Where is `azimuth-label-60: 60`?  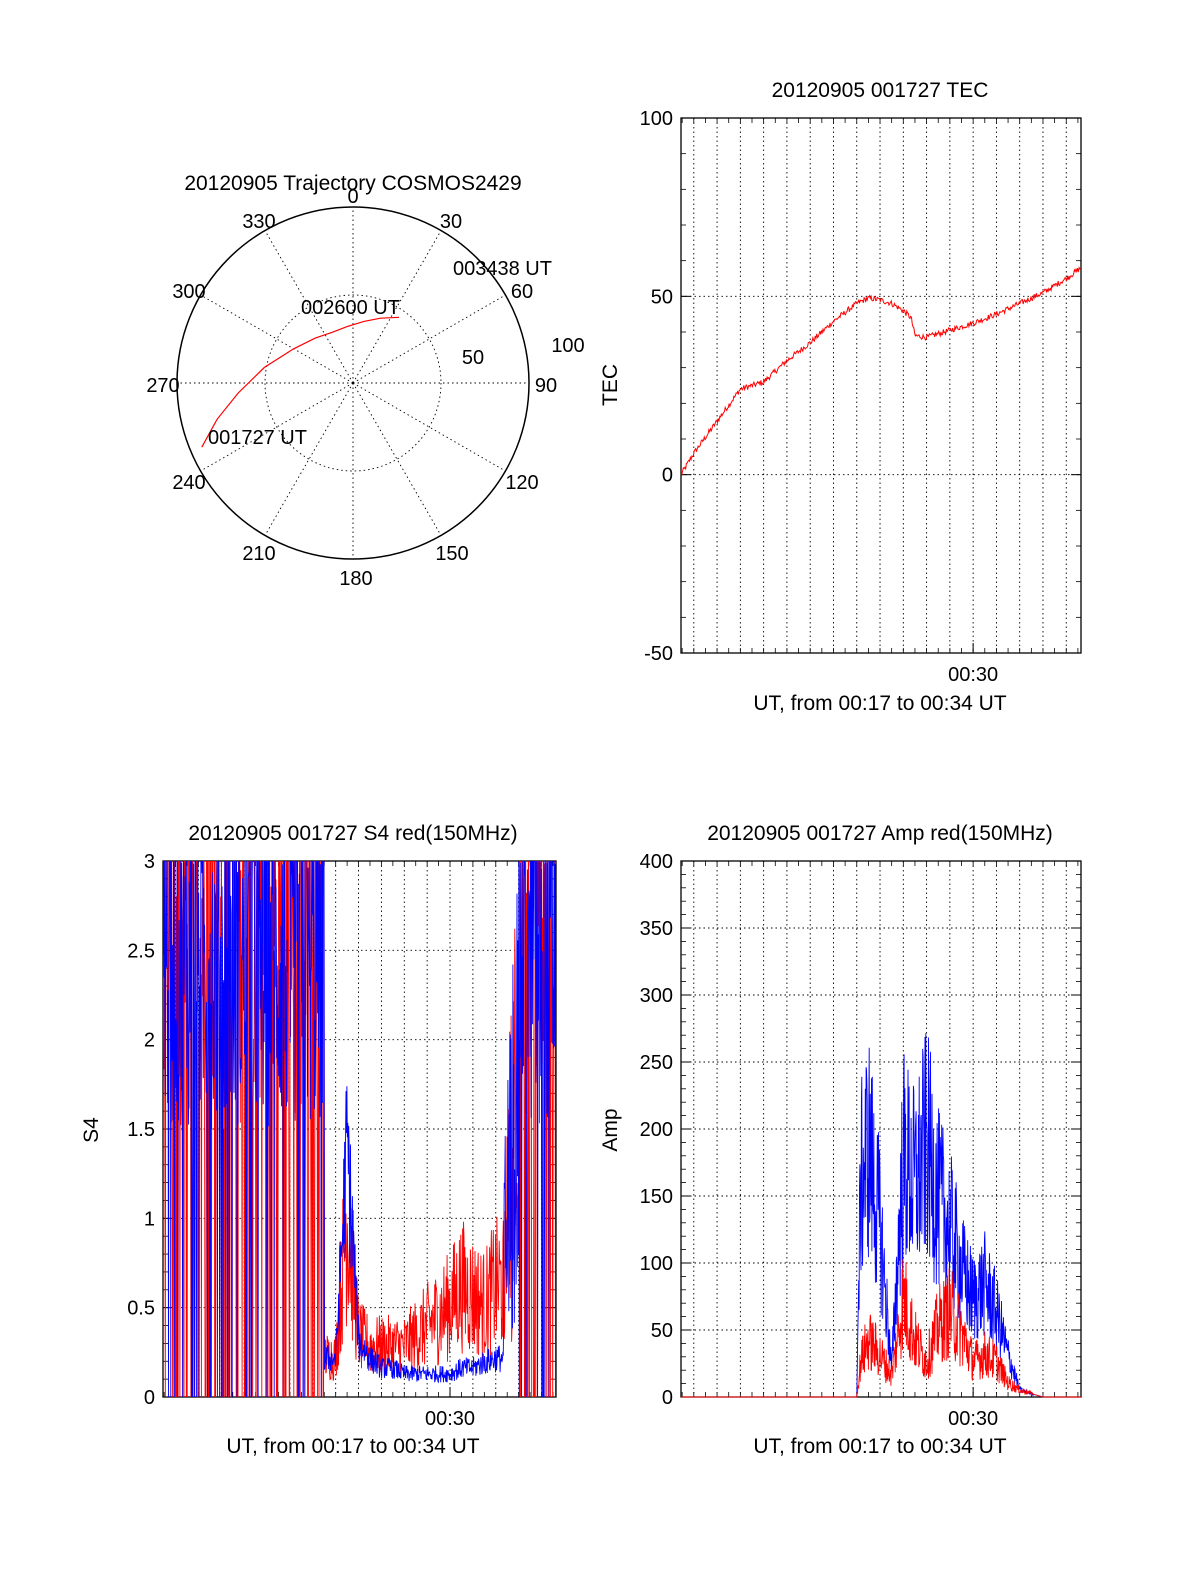
azimuth-label-60: 60 is located at coordinates (522, 292).